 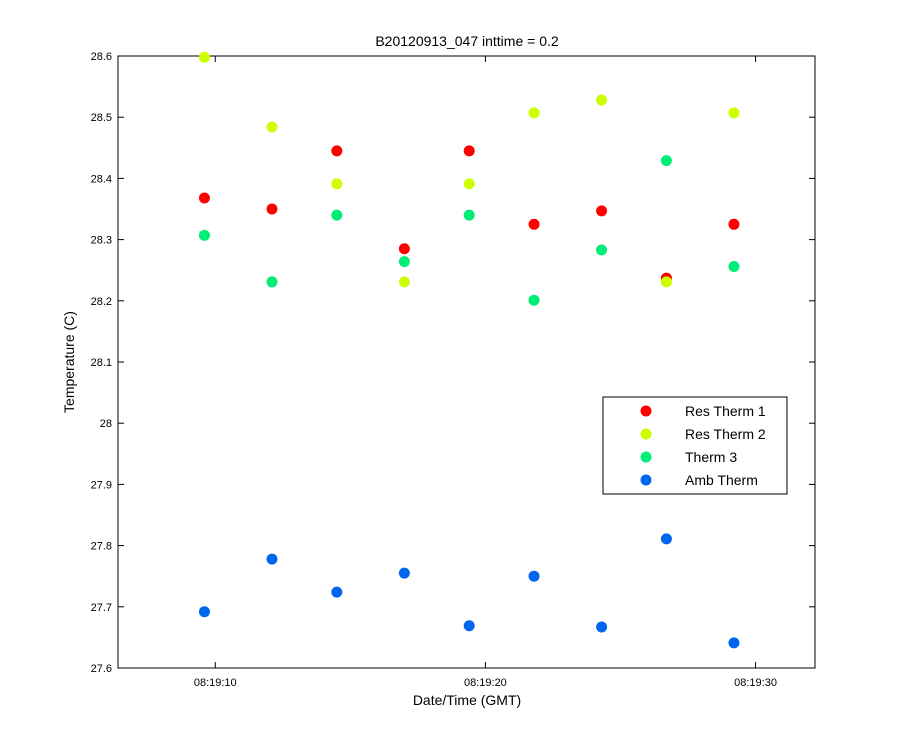 What do you see at coordinates (467, 41) in the screenshot?
I see `chart-title: B20120913_047 inttime = 0.2` at bounding box center [467, 41].